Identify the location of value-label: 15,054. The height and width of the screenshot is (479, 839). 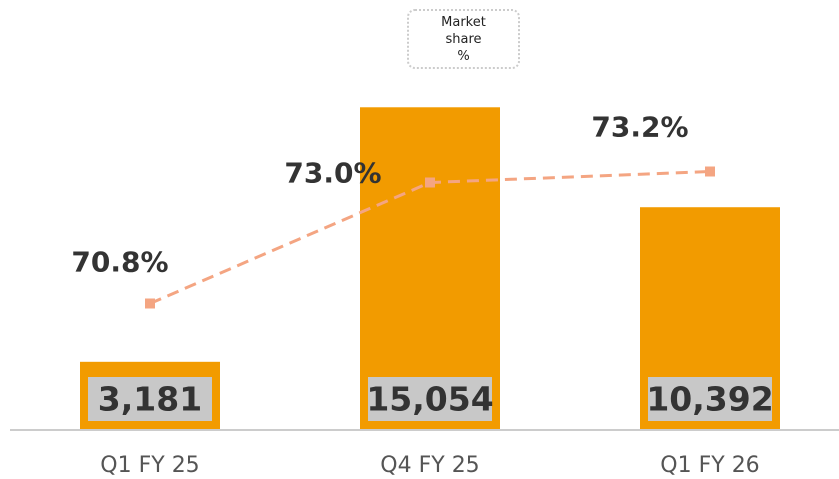
(429, 399).